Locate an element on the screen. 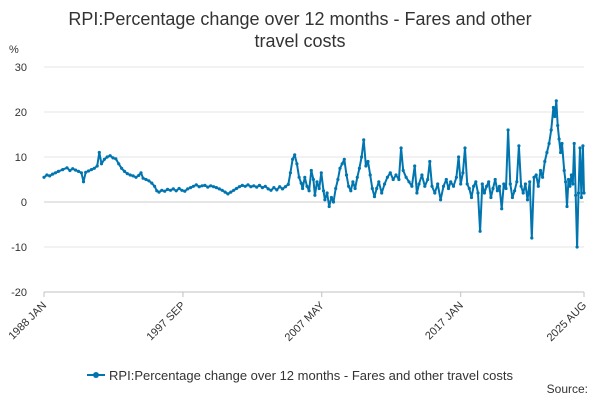  y-tick-label: -20 is located at coordinates (19, 293).